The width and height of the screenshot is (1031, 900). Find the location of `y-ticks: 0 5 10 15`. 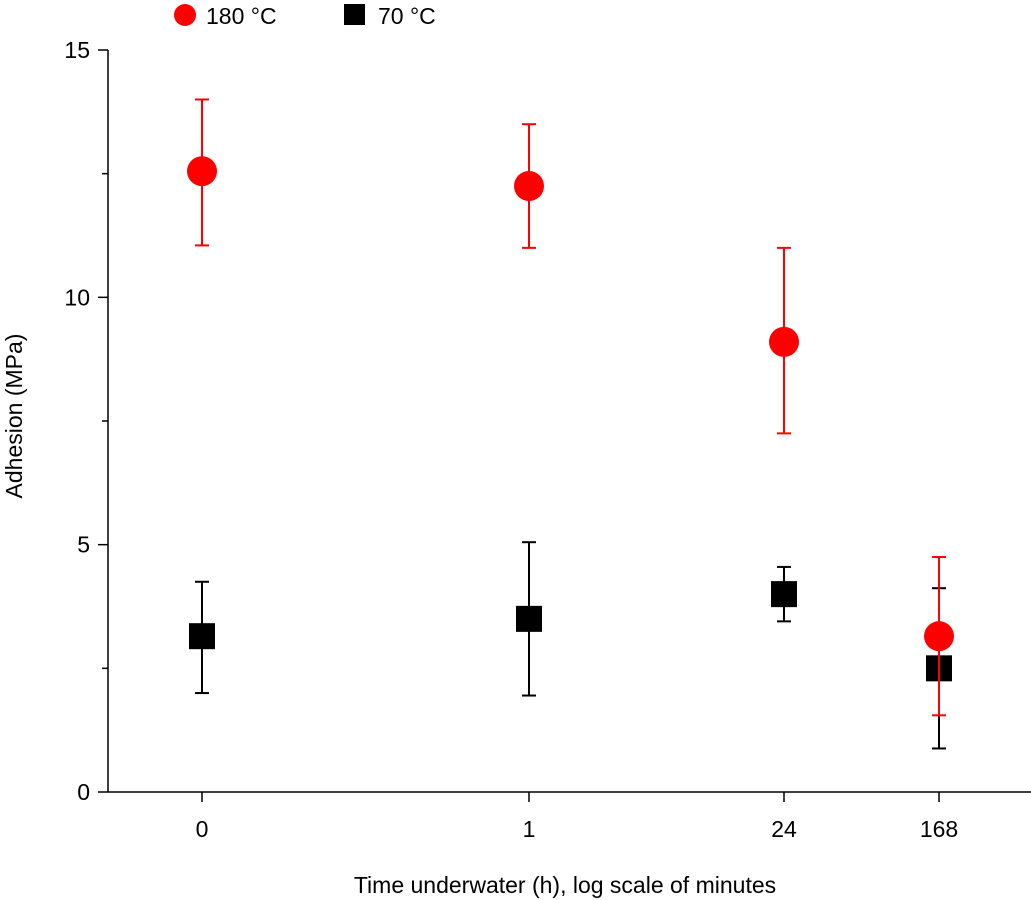

y-ticks: 0 5 10 15 is located at coordinates (86, 421).